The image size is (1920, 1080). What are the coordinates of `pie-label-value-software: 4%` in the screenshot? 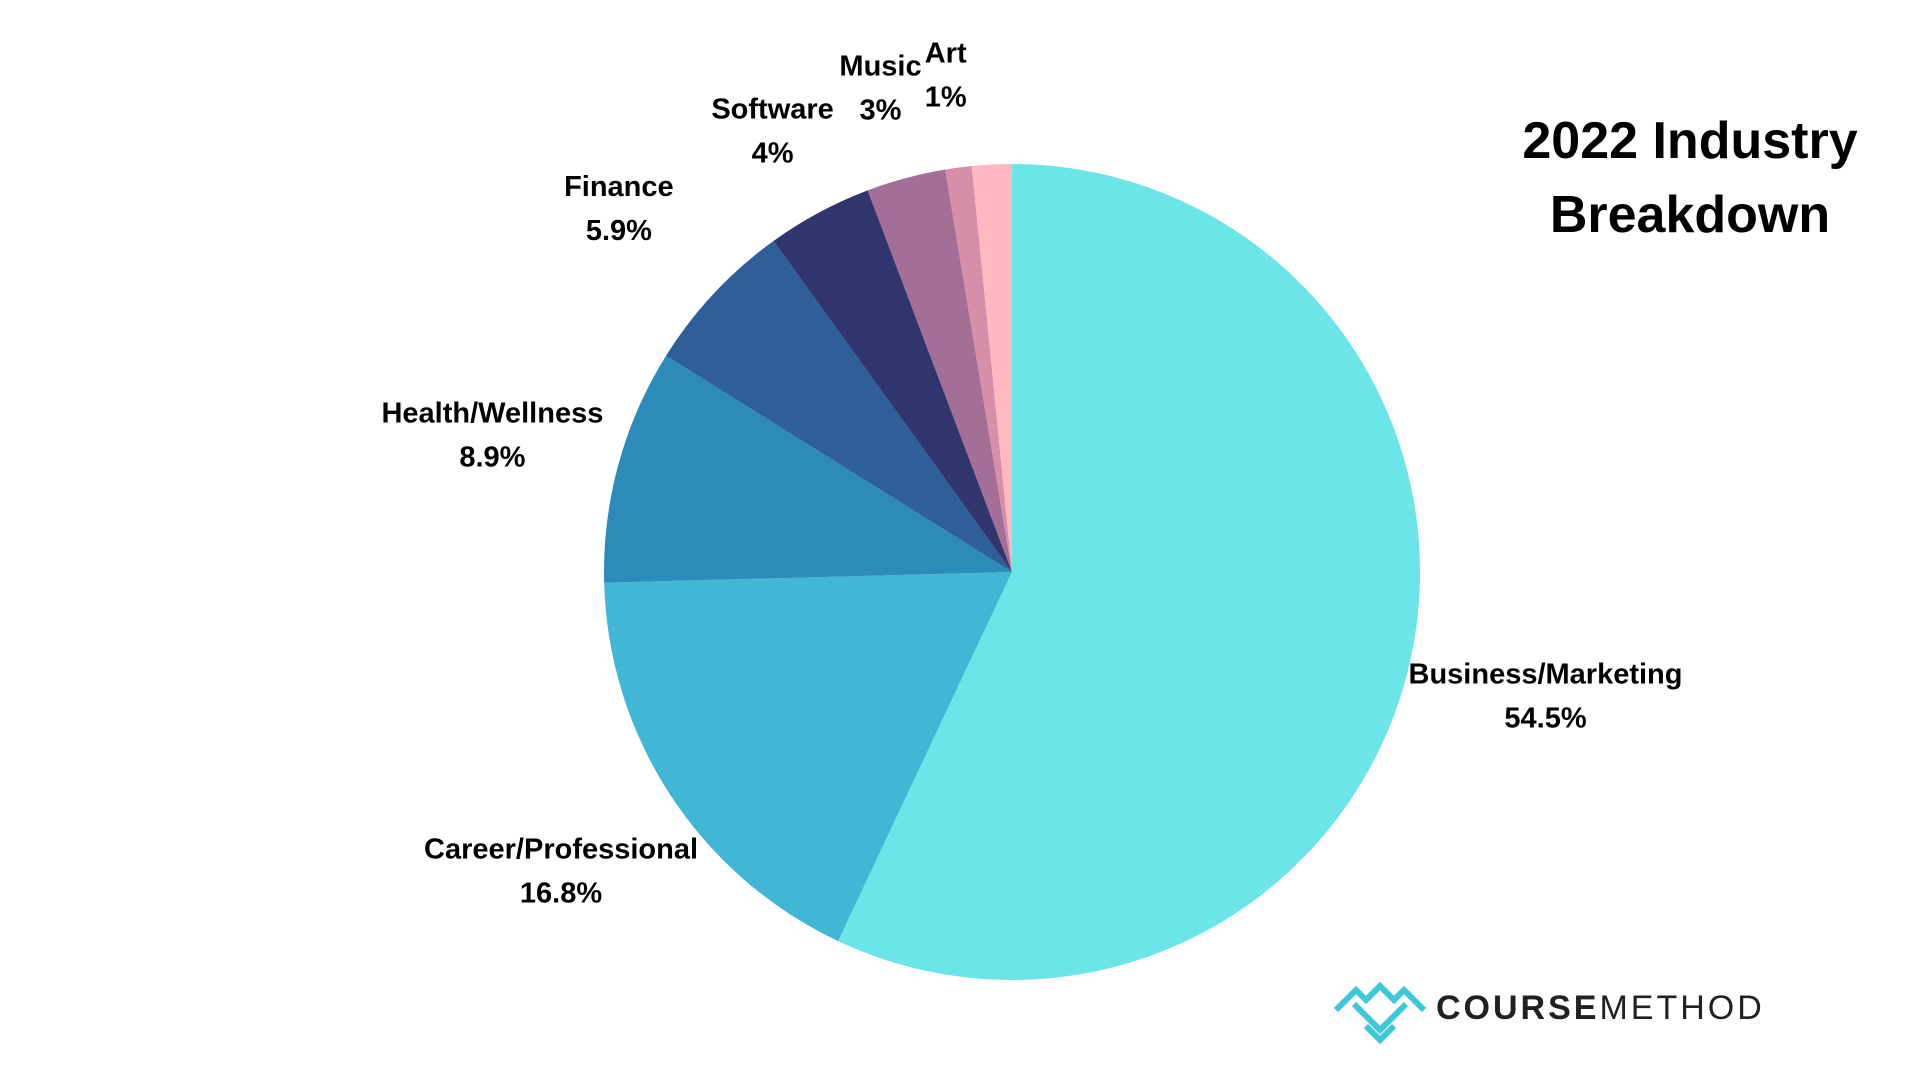 It's located at (773, 153).